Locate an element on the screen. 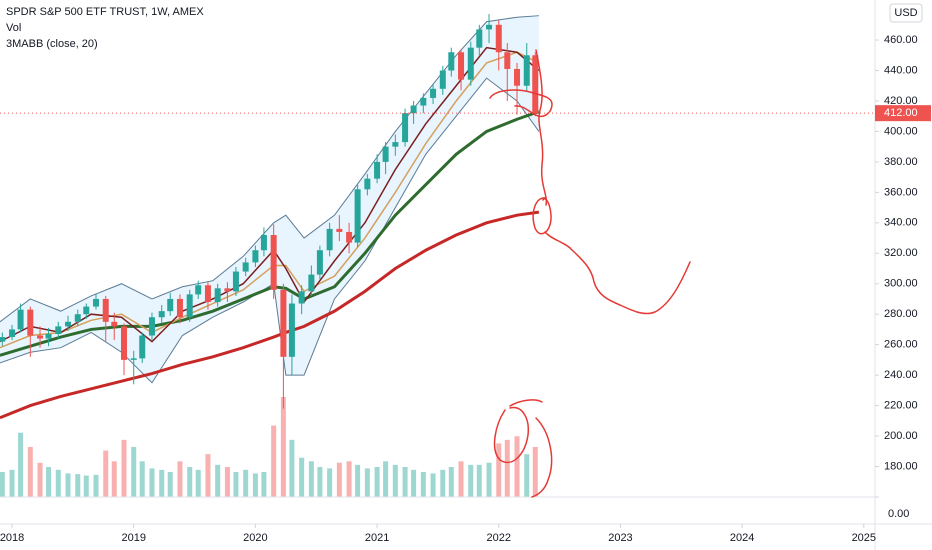 The image size is (932, 550). currency-label: USD is located at coordinates (905, 13).